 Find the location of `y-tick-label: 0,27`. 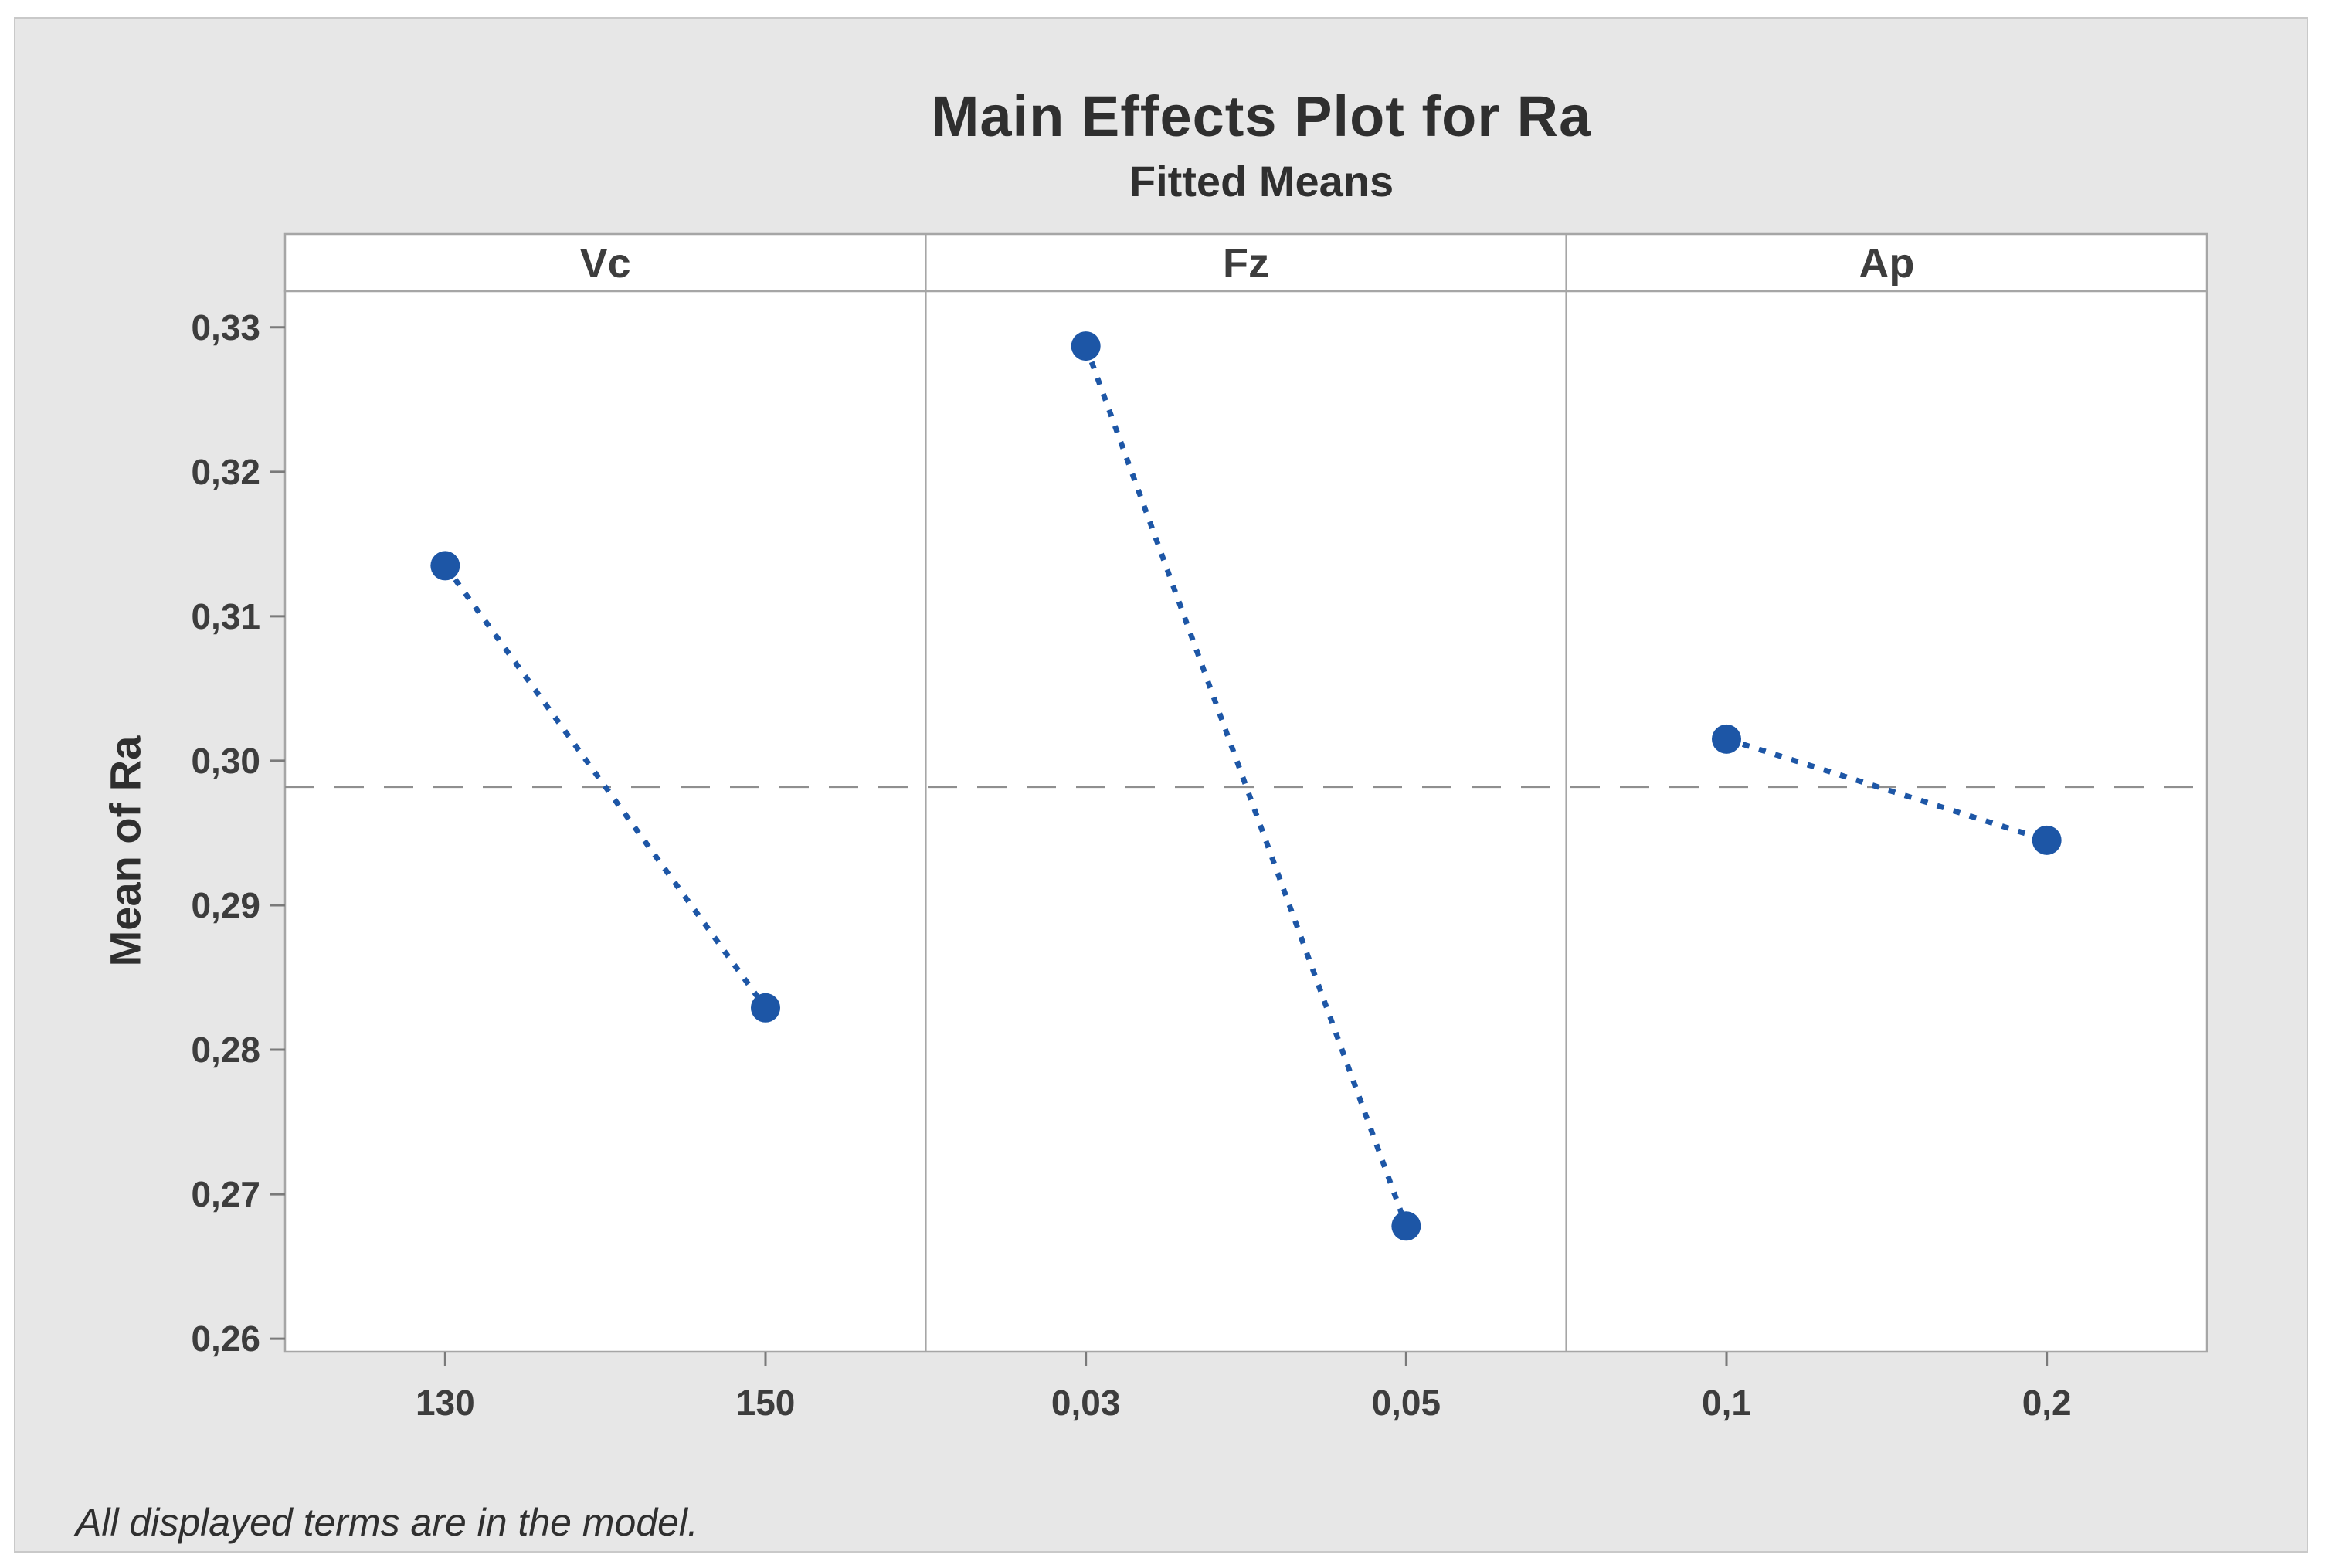

y-tick-label: 0,27 is located at coordinates (225, 1194).